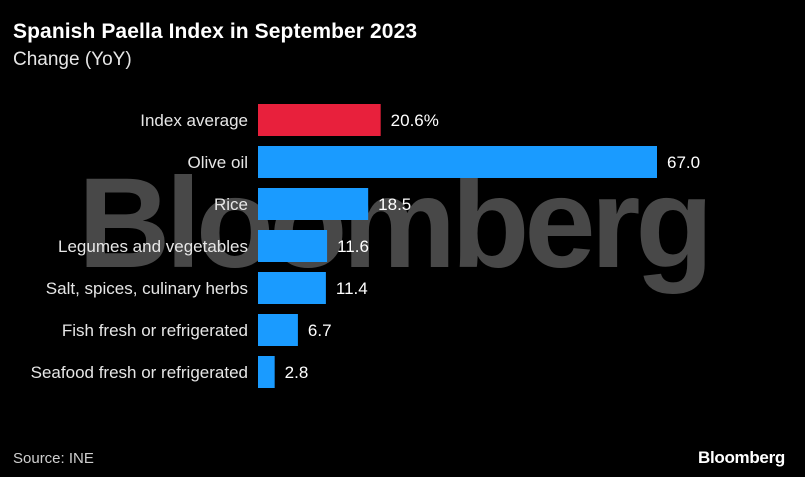 The width and height of the screenshot is (805, 477). What do you see at coordinates (394, 204) in the screenshot?
I see `value-label-2: 18.5` at bounding box center [394, 204].